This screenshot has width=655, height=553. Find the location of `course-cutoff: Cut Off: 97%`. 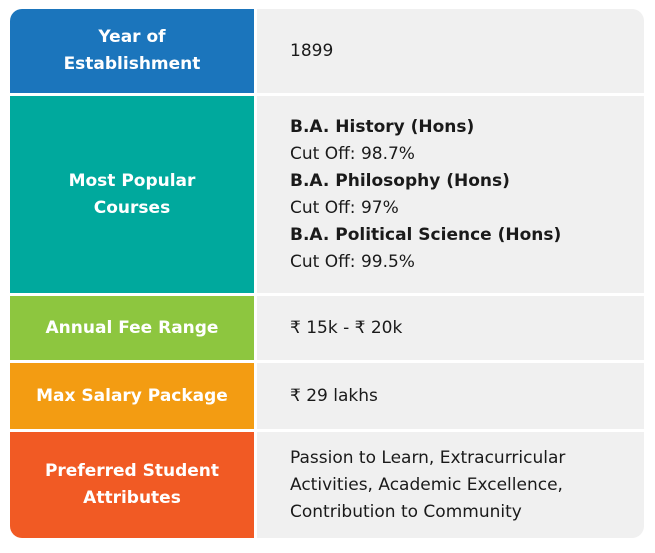

course-cutoff: Cut Off: 97% is located at coordinates (344, 207).